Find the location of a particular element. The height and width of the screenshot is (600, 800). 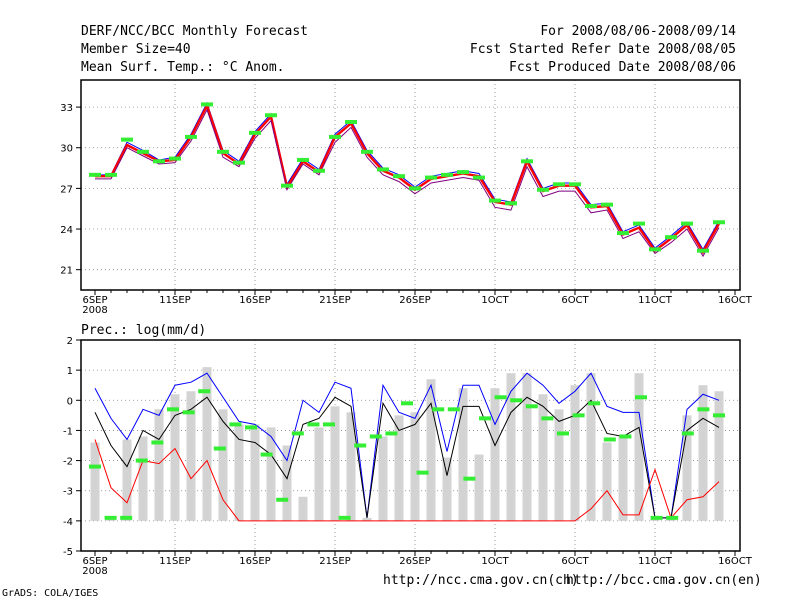

x-tick-label: 1OCT is located at coordinates (495, 300).